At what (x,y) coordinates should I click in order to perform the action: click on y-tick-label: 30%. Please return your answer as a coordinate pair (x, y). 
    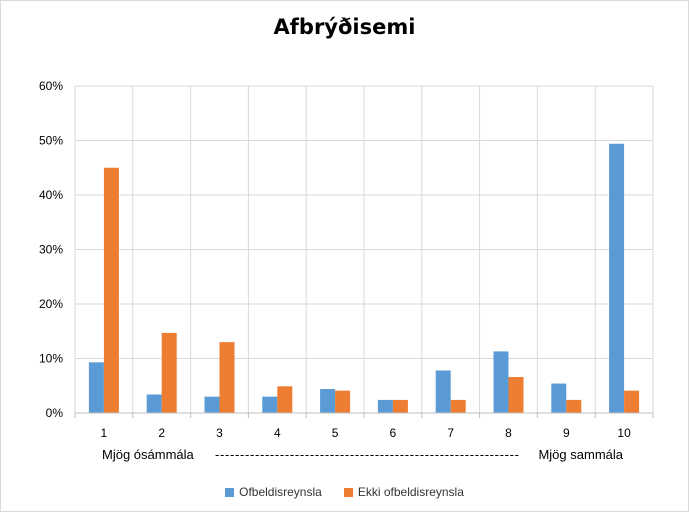
    Looking at the image, I should click on (51, 250).